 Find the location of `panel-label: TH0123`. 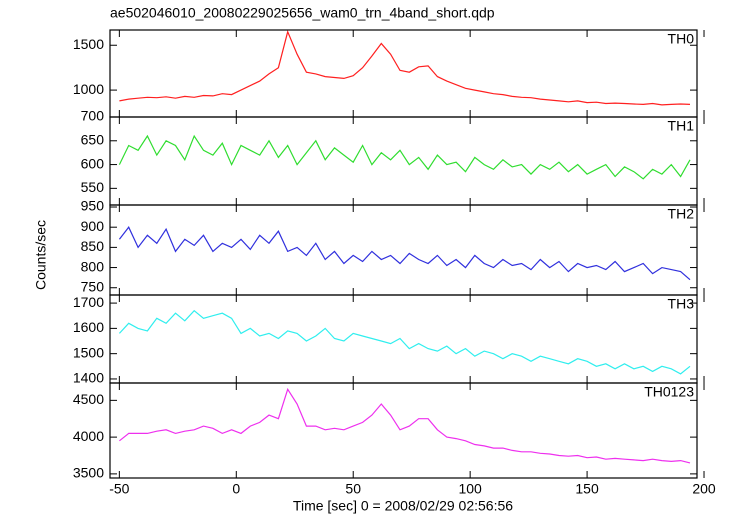

panel-label: TH0123 is located at coordinates (669, 392).